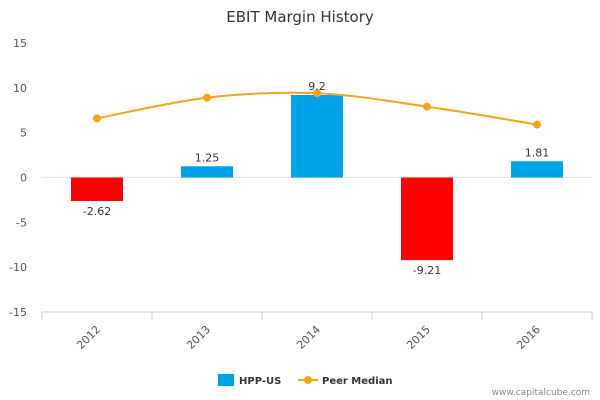 The image size is (600, 400). What do you see at coordinates (21, 222) in the screenshot?
I see `y-tick-label: -5` at bounding box center [21, 222].